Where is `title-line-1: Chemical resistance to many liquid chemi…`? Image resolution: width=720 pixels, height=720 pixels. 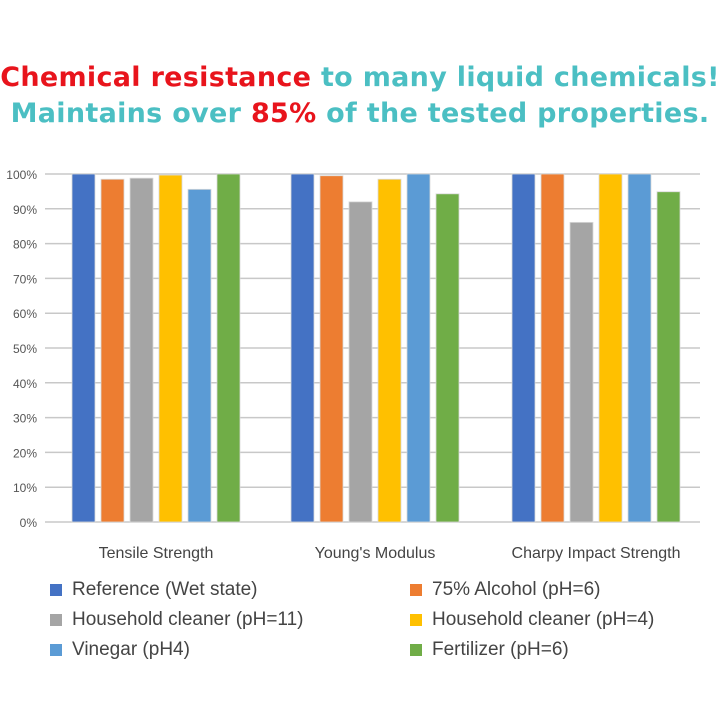
title-line-1: Chemical resistance to many liquid chemi… is located at coordinates (360, 77).